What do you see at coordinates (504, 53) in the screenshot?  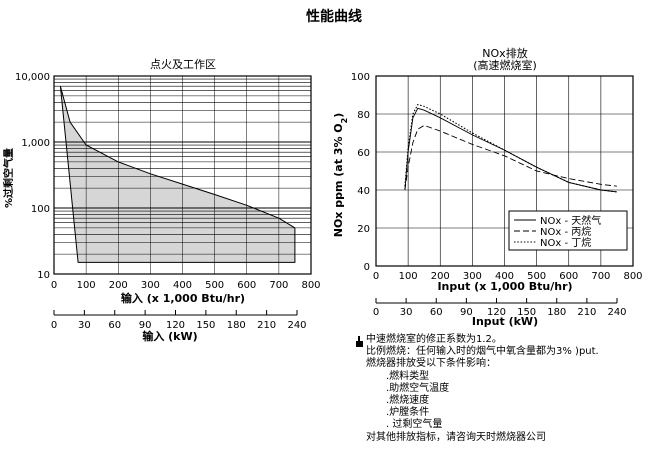 I see `chart2-title: NOx排放` at bounding box center [504, 53].